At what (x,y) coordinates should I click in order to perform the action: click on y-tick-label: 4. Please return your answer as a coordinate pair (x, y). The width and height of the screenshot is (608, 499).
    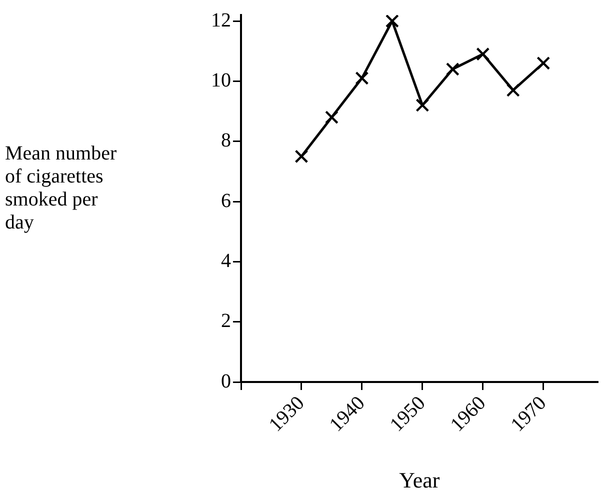
    Looking at the image, I should click on (226, 261).